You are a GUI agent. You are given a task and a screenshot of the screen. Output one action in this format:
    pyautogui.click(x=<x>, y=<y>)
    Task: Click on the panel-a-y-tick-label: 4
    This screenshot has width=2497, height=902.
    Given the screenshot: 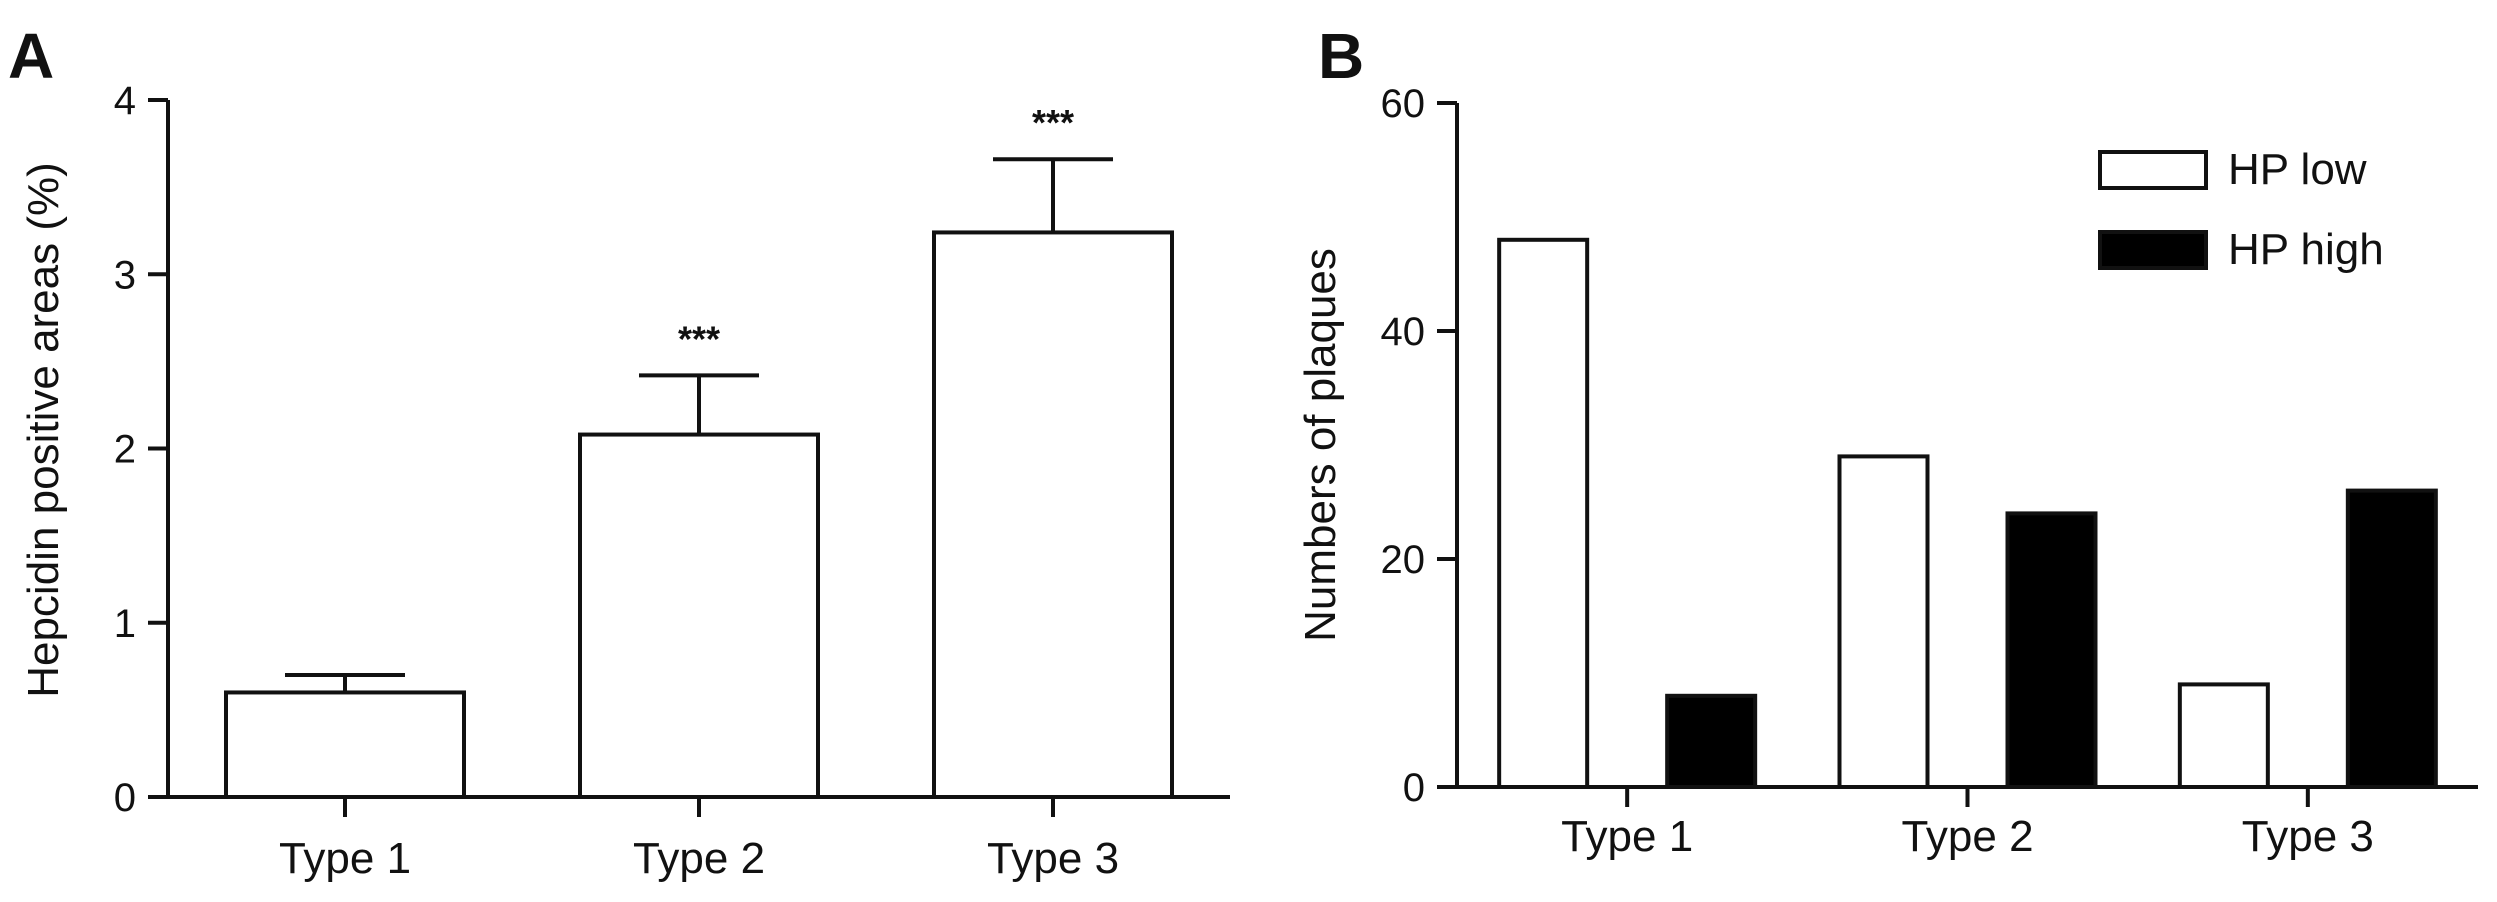 What is the action you would take?
    pyautogui.click(x=125, y=101)
    